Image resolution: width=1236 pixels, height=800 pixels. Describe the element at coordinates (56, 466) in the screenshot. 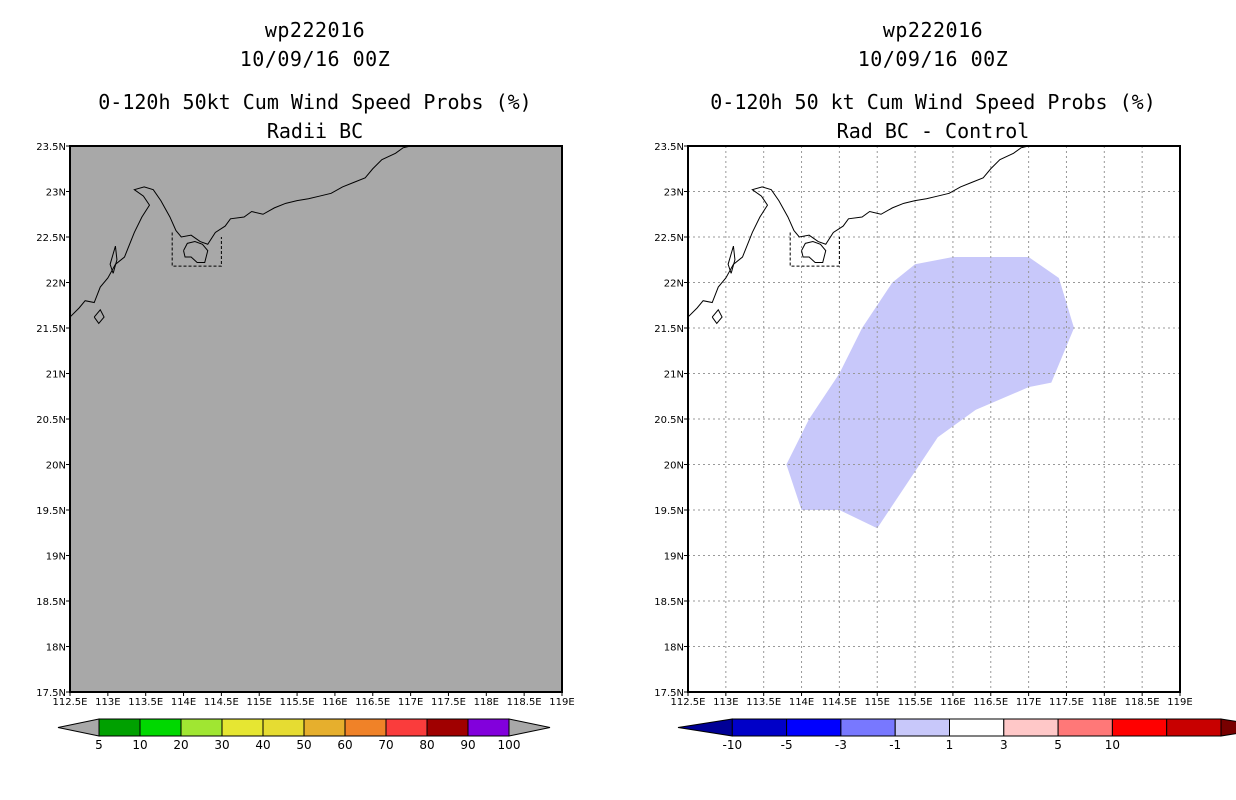

I see `left-lat-tick-label: 20N` at that location.